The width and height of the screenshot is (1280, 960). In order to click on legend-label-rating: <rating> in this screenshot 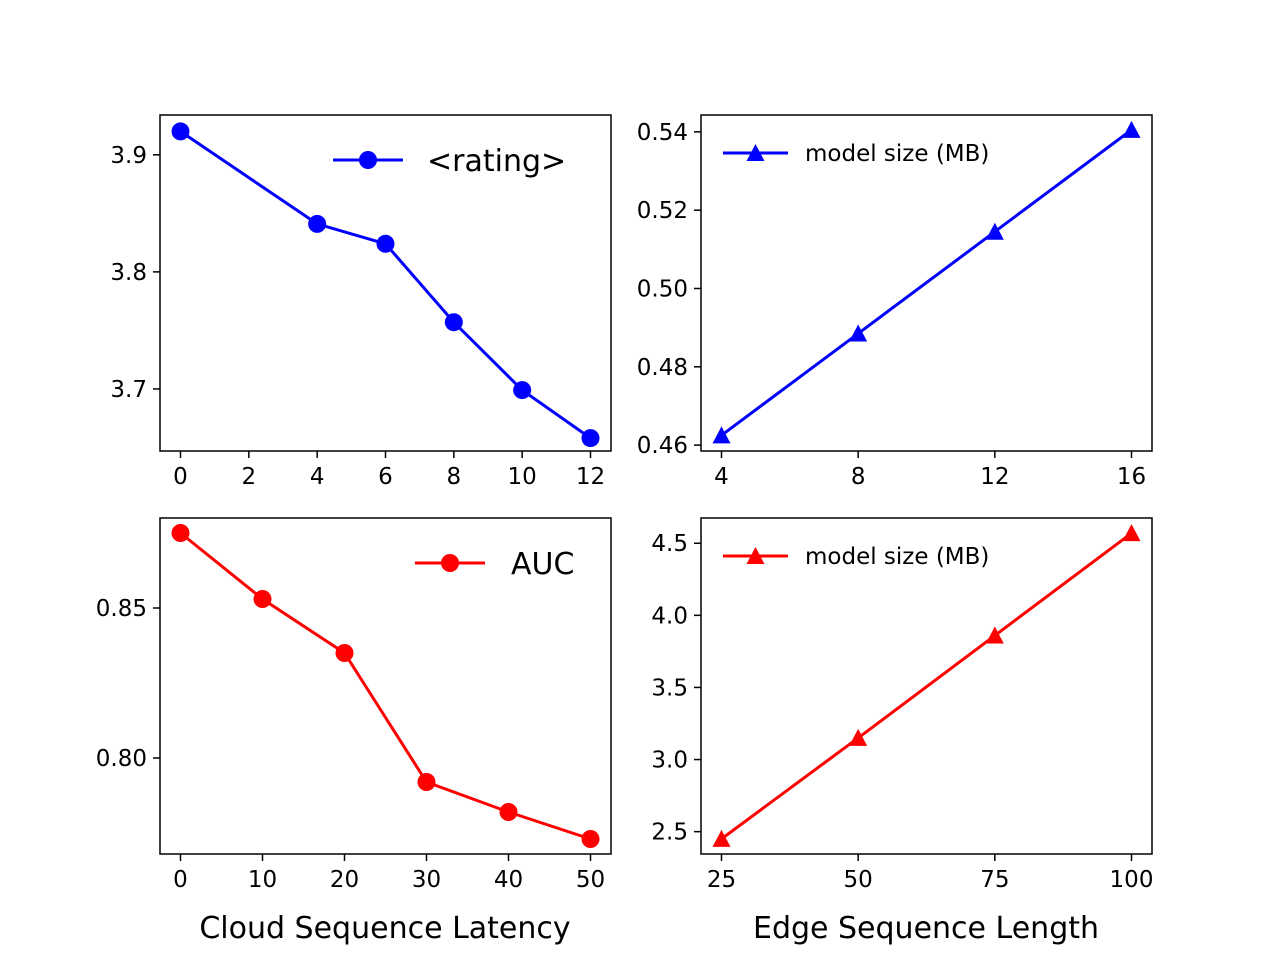, I will do `click(496, 161)`.